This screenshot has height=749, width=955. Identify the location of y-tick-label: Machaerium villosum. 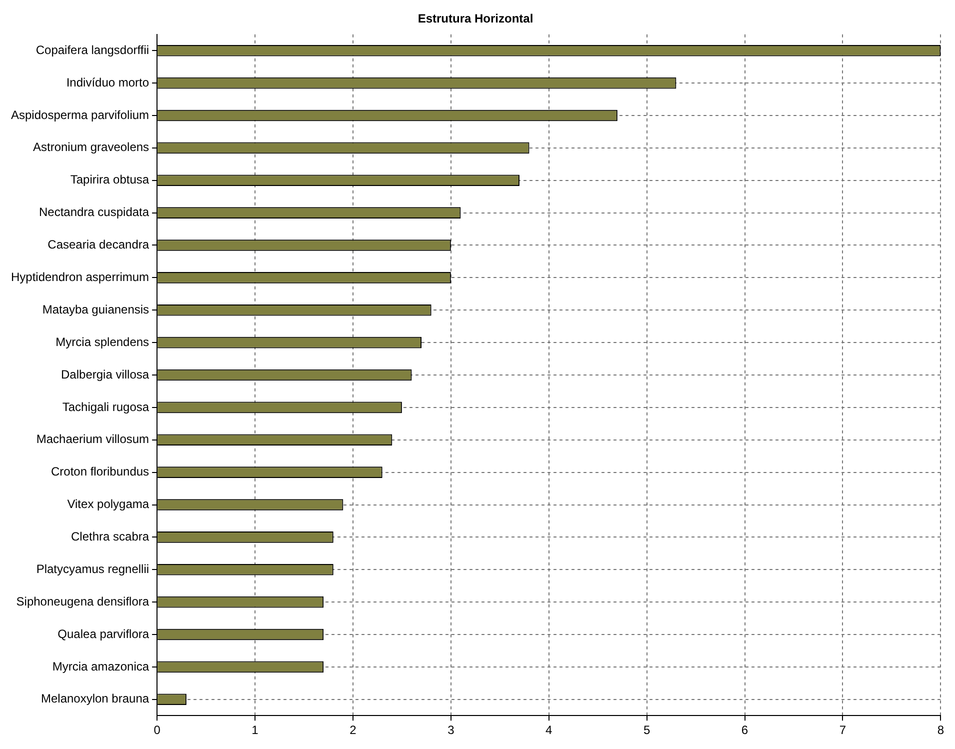
(93, 439).